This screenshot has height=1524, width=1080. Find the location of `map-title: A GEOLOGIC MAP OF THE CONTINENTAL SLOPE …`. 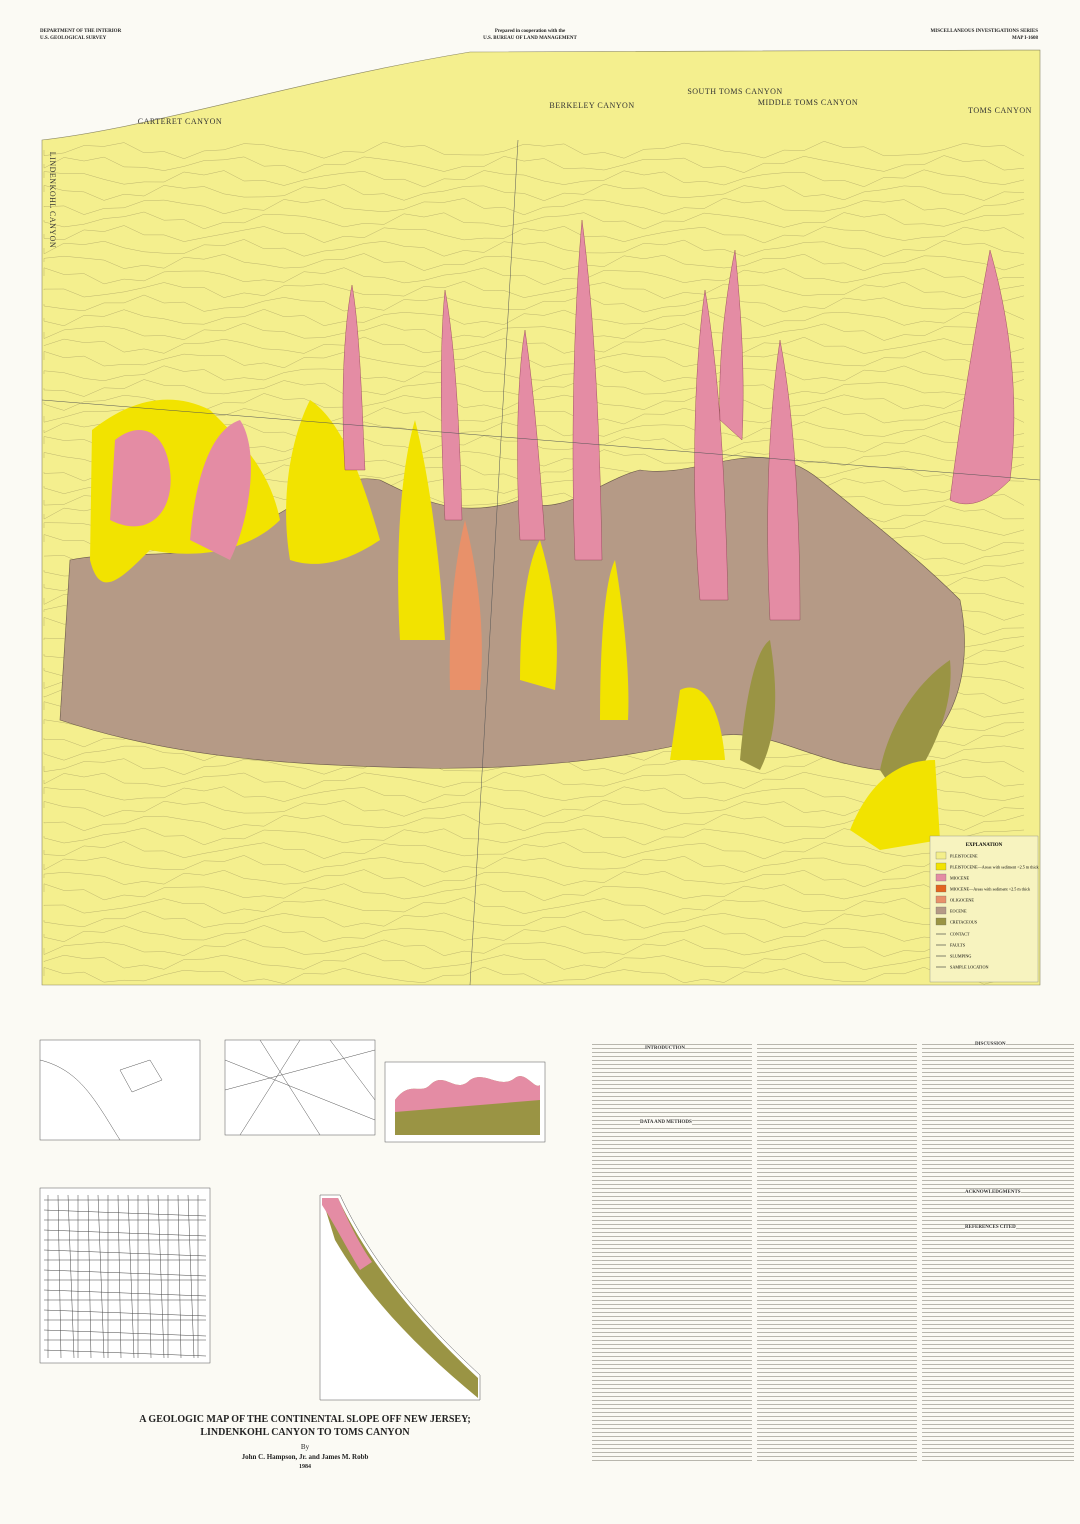

map-title: A GEOLOGIC MAP OF THE CONTINENTAL SLOPE … is located at coordinates (304, 1419).